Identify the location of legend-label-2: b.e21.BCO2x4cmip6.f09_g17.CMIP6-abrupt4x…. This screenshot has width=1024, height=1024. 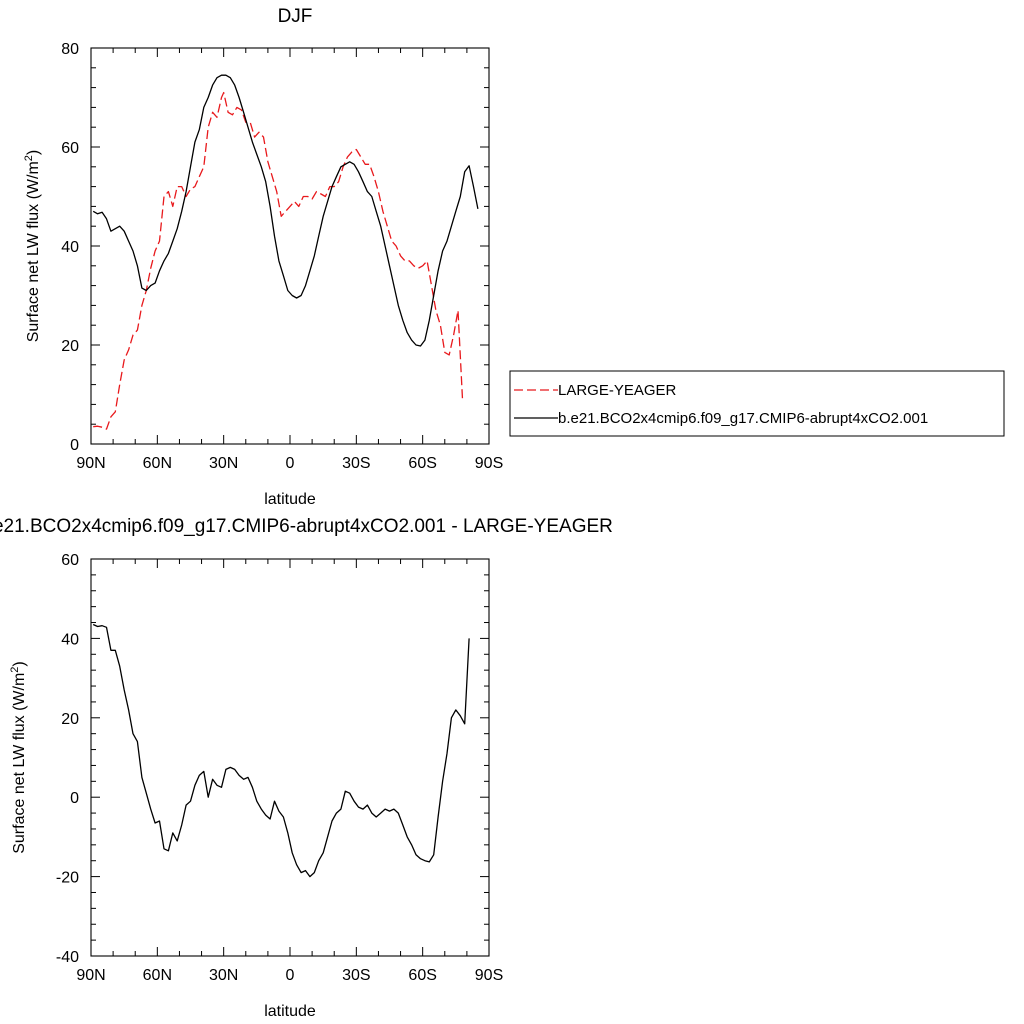
(743, 418).